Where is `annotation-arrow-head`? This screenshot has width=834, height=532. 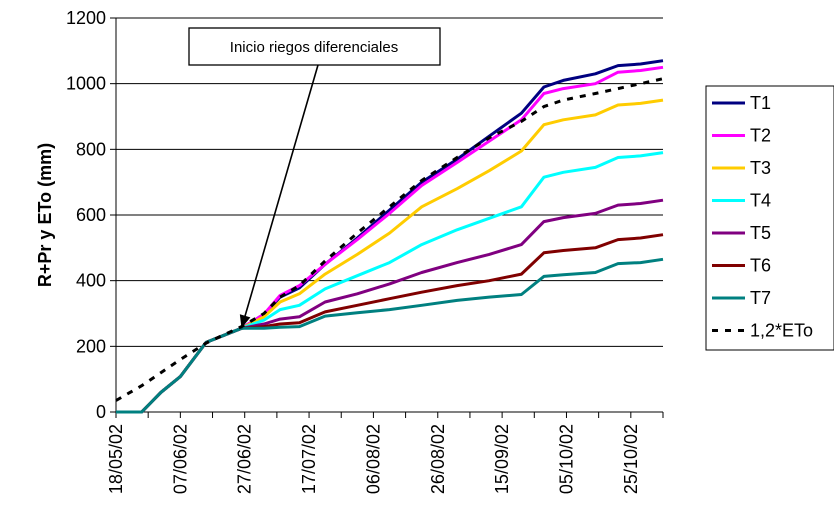
annotation-arrow-head is located at coordinates (245, 321).